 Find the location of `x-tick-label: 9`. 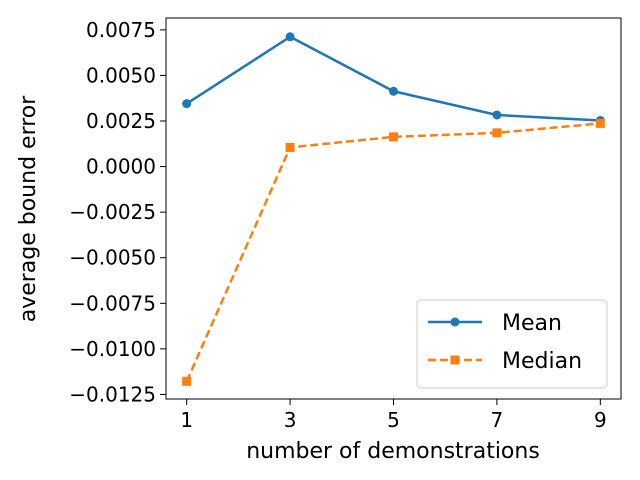

x-tick-label: 9 is located at coordinates (600, 420).